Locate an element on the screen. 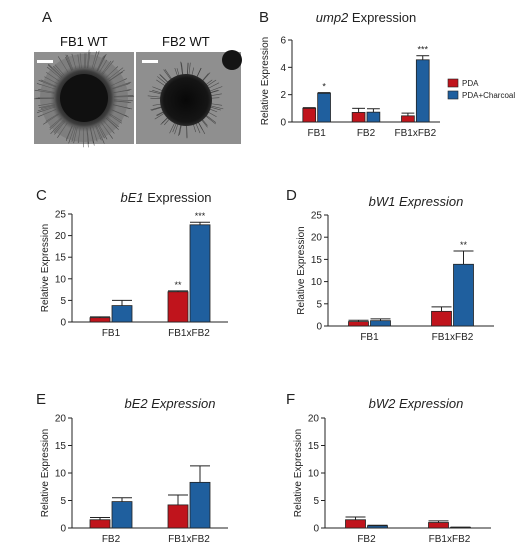 The height and width of the screenshot is (550, 527). panel-a-right-label: FB2 WT is located at coordinates (186, 41).